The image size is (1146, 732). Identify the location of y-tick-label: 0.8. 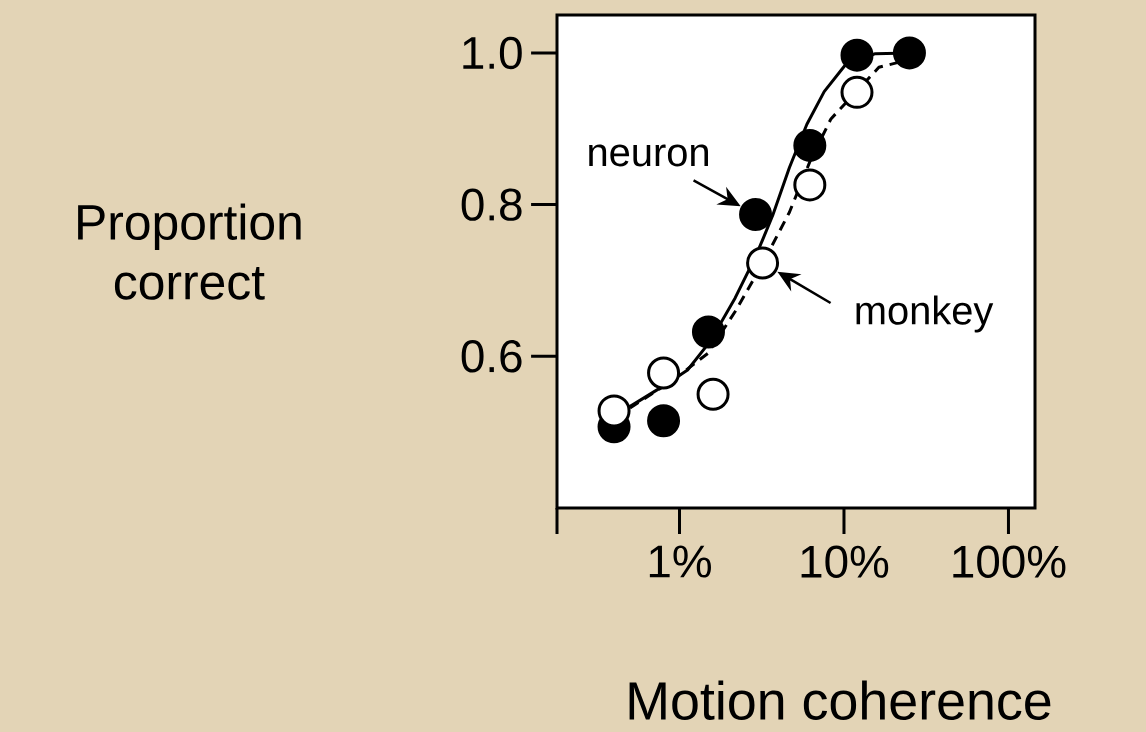
(491, 204).